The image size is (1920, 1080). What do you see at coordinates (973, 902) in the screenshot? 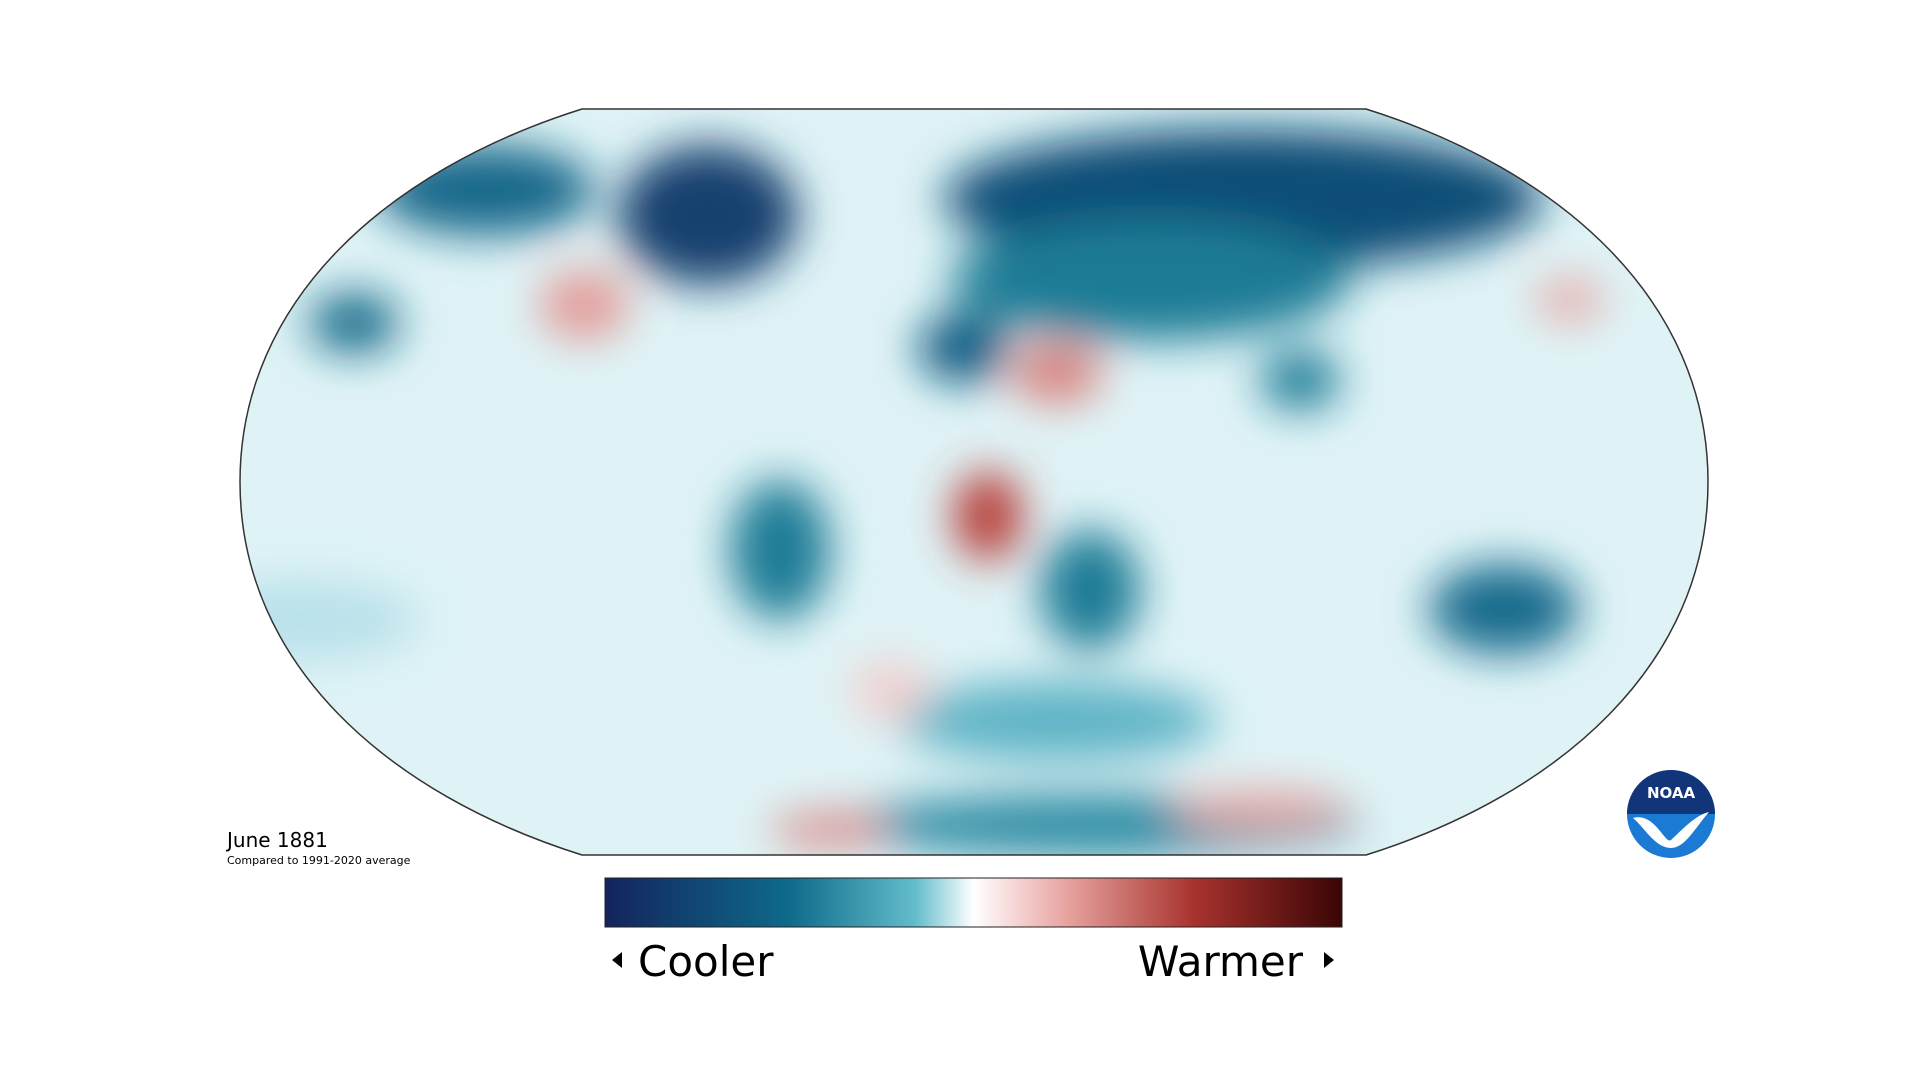
I see `color-scale` at bounding box center [973, 902].